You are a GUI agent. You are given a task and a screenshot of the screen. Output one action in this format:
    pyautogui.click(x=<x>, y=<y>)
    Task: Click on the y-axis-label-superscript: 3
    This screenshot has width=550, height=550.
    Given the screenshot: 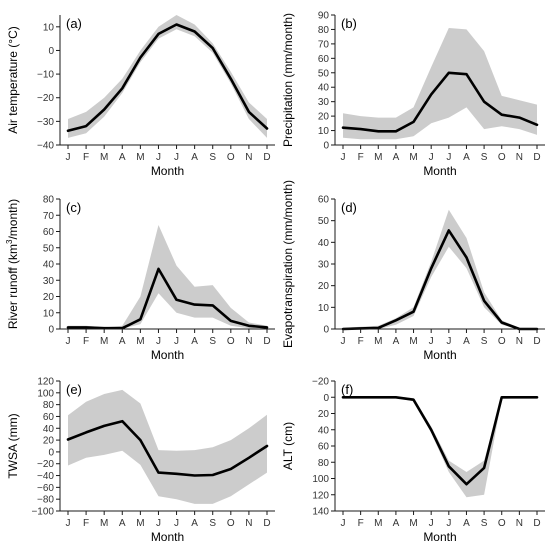 What is the action you would take?
    pyautogui.click(x=9, y=241)
    